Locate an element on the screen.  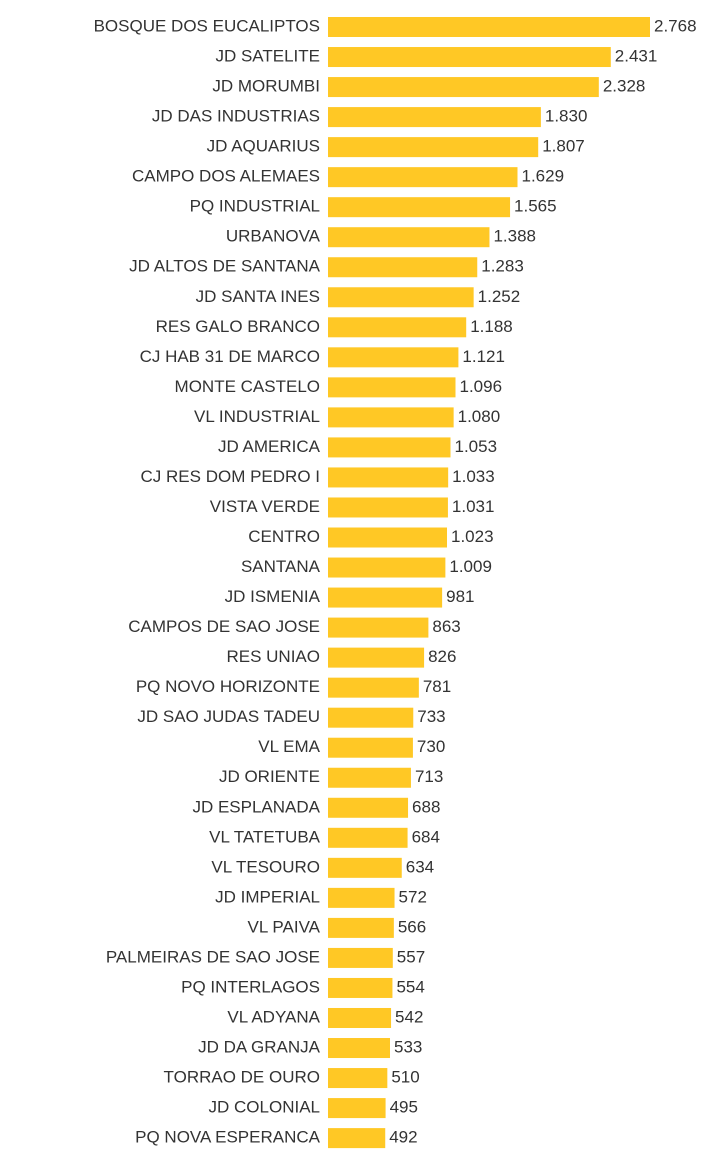
value-label: 2.431 is located at coordinates (636, 56).